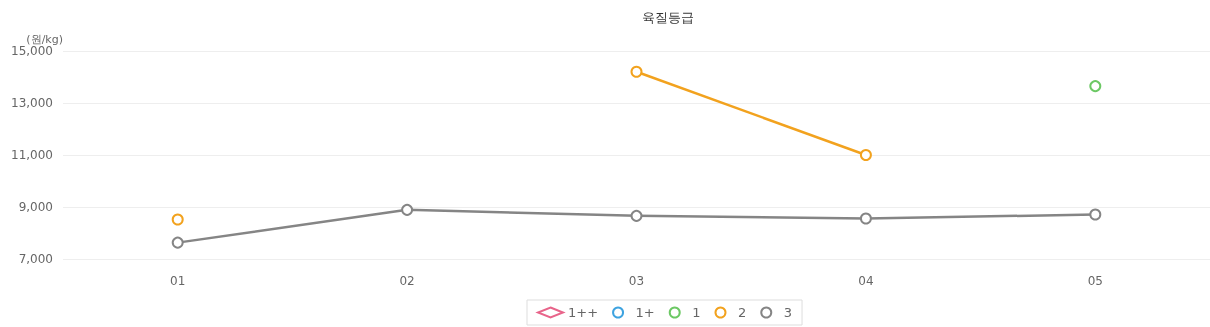  Describe the element at coordinates (32, 103) in the screenshot. I see `y-tick-label: 13,000` at that location.